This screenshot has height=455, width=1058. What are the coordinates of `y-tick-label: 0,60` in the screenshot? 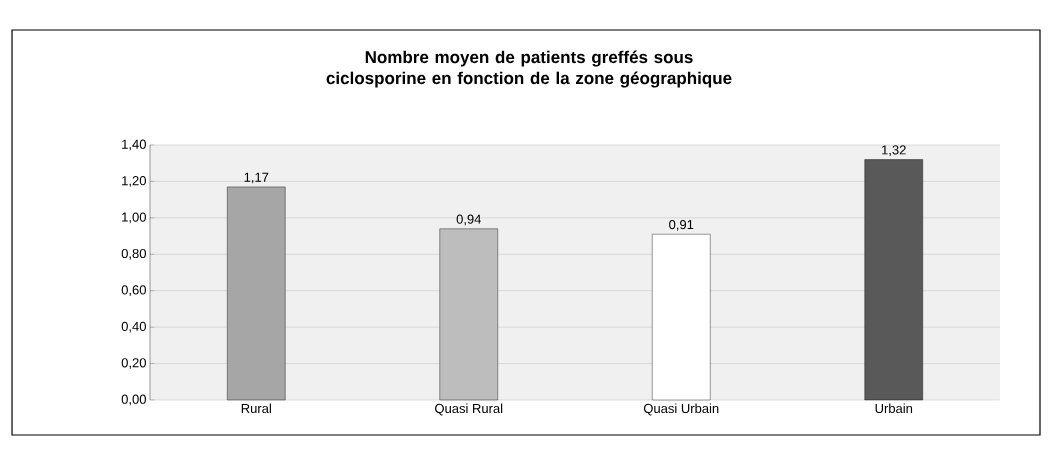 It's located at (133, 291).